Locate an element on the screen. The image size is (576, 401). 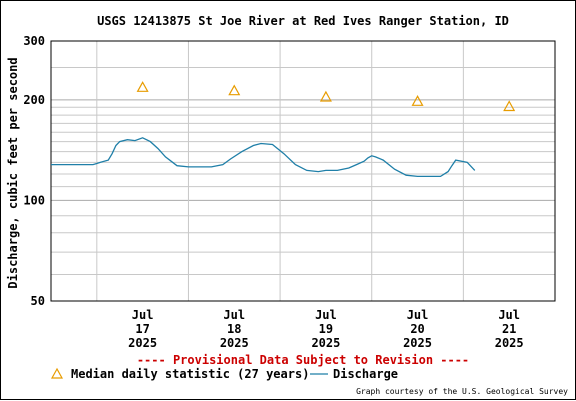
legend-median-marker is located at coordinates (57, 373).